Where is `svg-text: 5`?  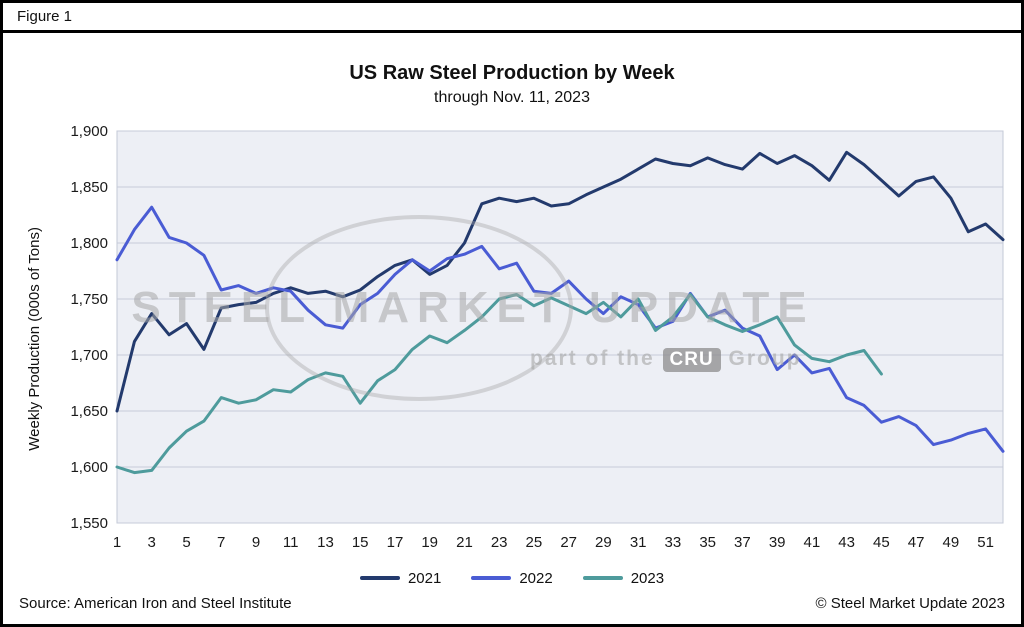 svg-text: 5 is located at coordinates (186, 542).